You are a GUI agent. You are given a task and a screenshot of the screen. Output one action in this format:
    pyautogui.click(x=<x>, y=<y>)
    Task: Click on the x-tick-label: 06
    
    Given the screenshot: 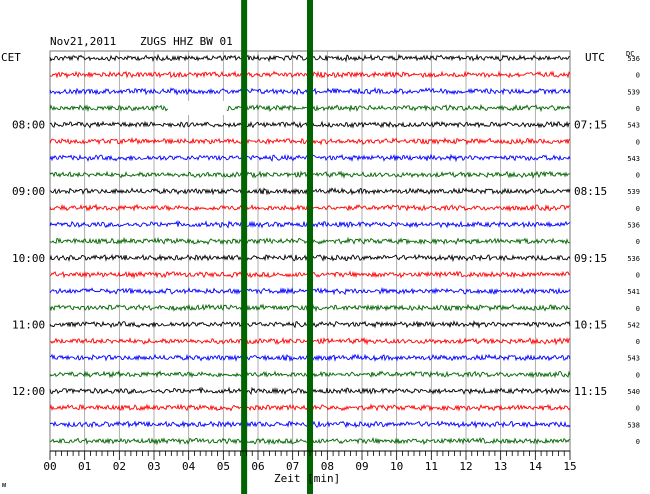 What is the action you would take?
    pyautogui.click(x=257, y=466)
    